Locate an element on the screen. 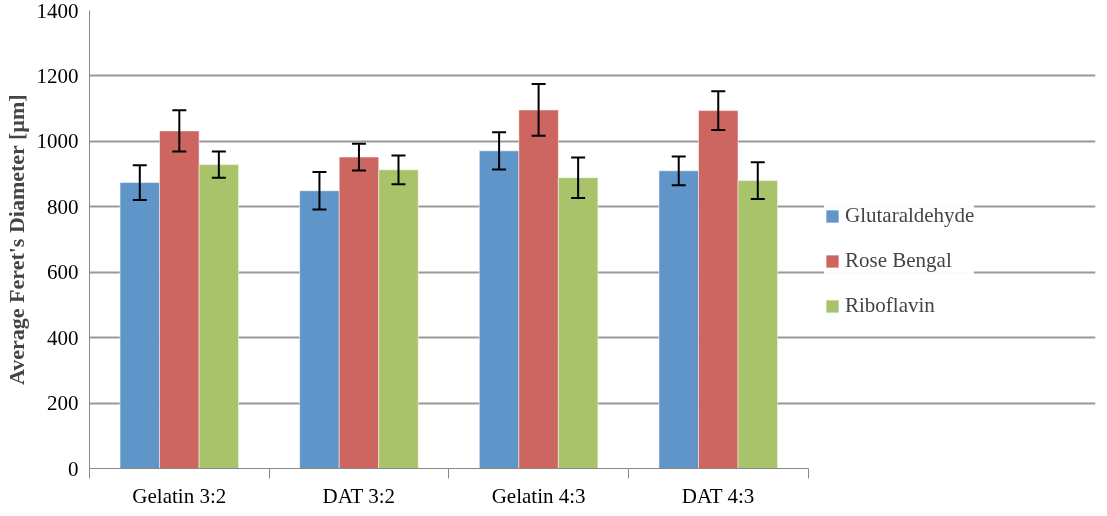 The image size is (1107, 516). x-tick-label: Gelatin 3:2 is located at coordinates (179, 495).